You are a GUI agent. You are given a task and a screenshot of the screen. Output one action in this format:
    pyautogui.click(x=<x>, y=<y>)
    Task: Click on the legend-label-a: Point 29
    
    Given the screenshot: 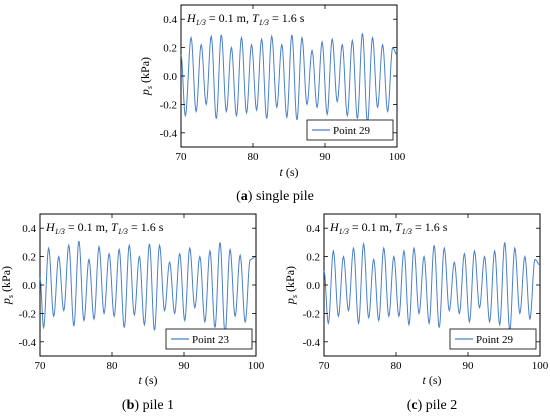 What is the action you would take?
    pyautogui.click(x=351, y=131)
    